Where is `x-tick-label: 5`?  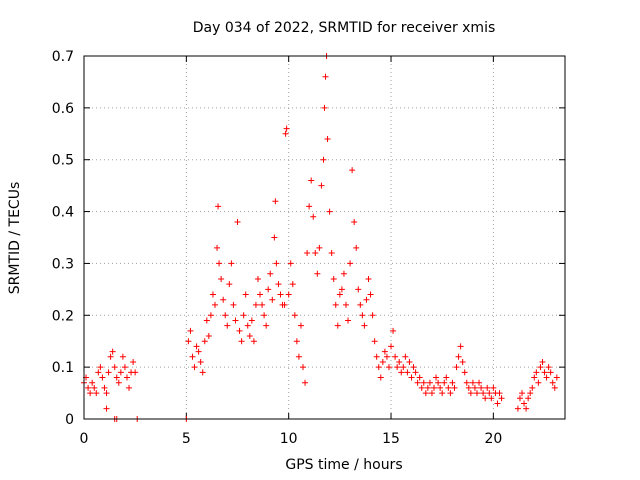
x-tick-label: 5 is located at coordinates (186, 439).